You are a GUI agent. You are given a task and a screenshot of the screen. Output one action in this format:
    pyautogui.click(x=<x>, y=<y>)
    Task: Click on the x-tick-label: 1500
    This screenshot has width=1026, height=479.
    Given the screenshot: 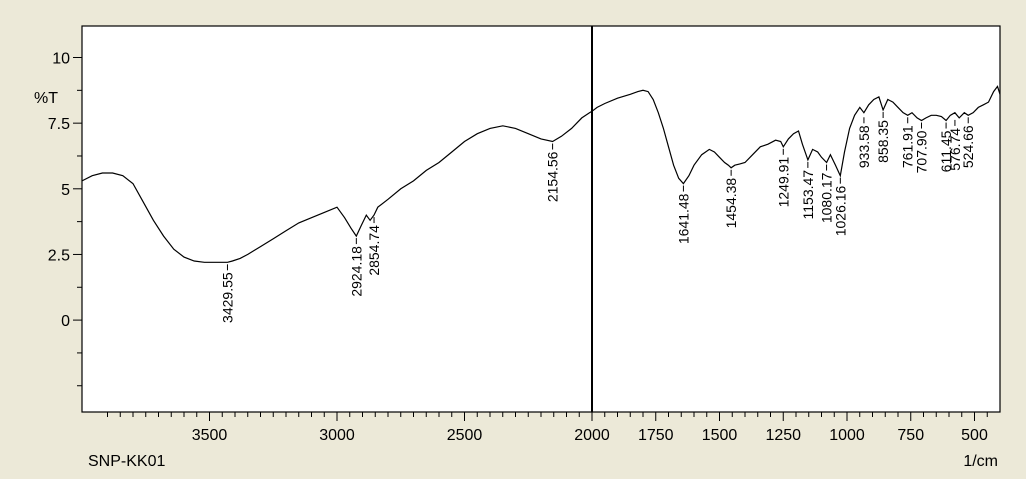 What is the action you would take?
    pyautogui.click(x=720, y=435)
    